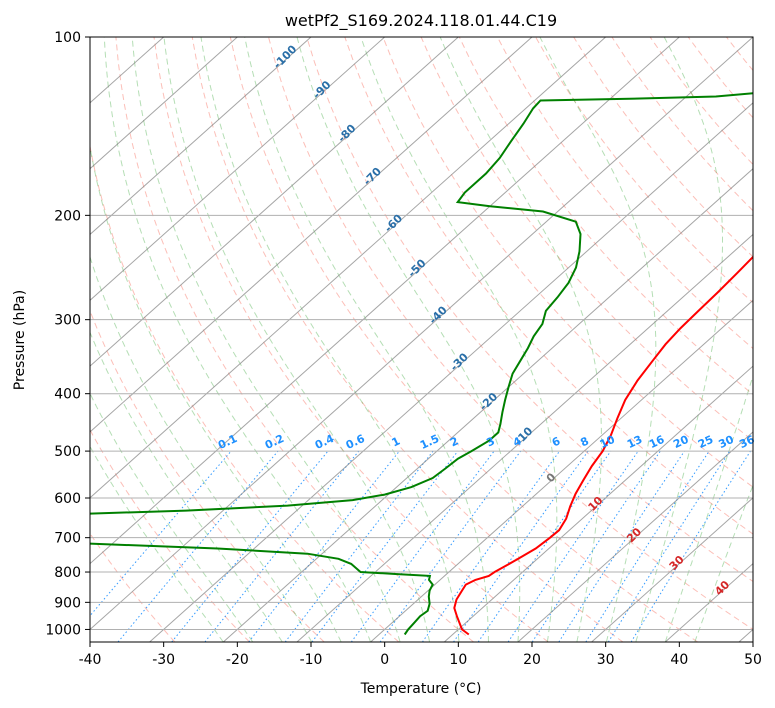 The width and height of the screenshot is (775, 708). Describe the element at coordinates (681, 442) in the screenshot. I see `mixing-ratio-label: 20` at that location.